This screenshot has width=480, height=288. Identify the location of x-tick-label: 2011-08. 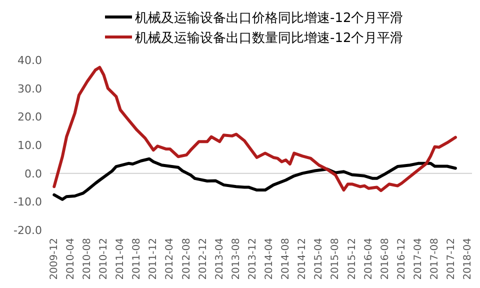
(137, 259).